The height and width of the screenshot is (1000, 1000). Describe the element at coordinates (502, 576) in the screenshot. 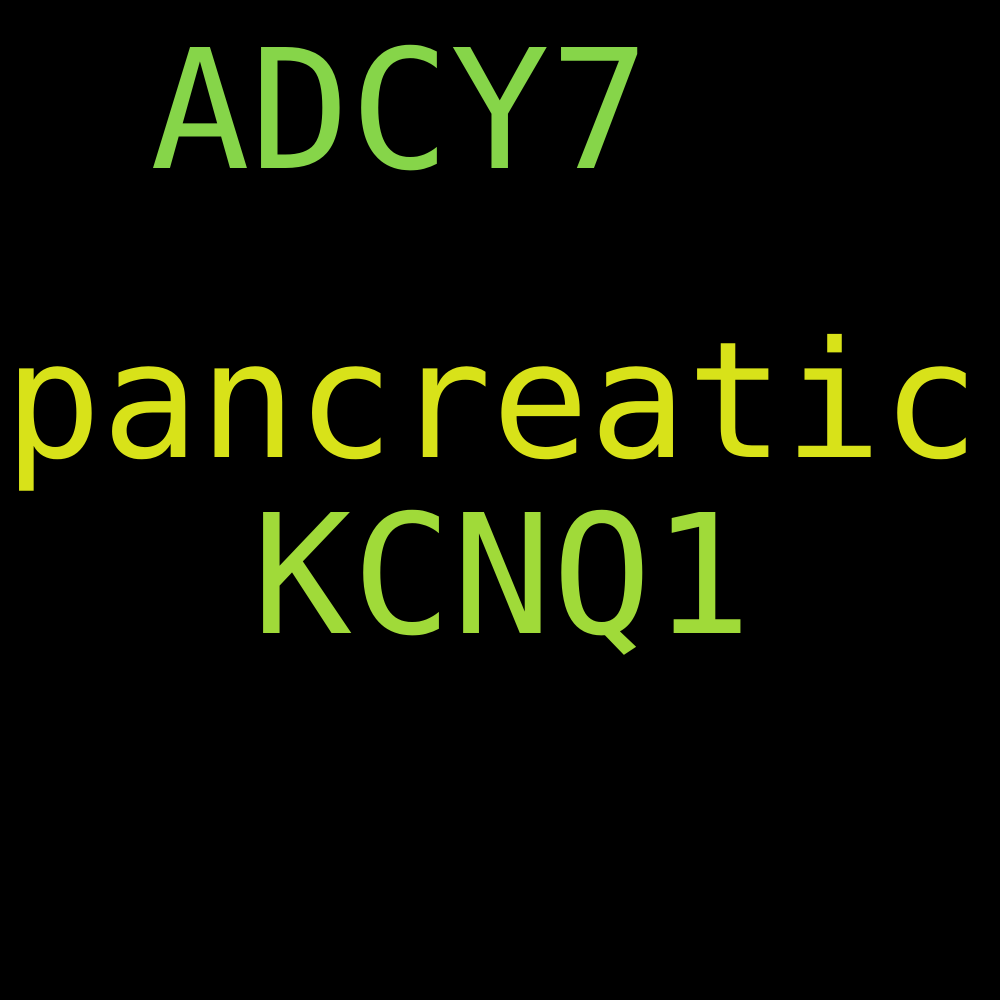

I see `word: KCNQ1` at that location.